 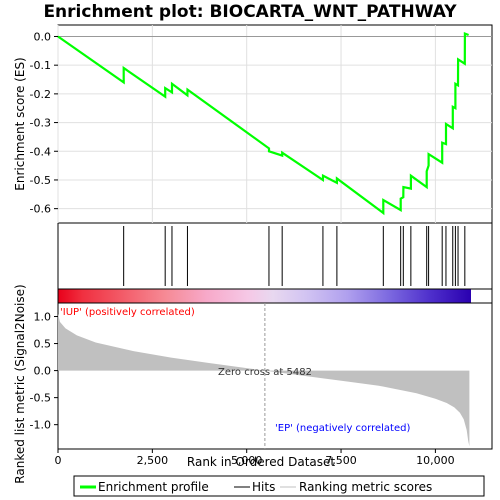 What do you see at coordinates (247, 460) in the screenshot?
I see `x-tick-label: 5,000` at bounding box center [247, 460].